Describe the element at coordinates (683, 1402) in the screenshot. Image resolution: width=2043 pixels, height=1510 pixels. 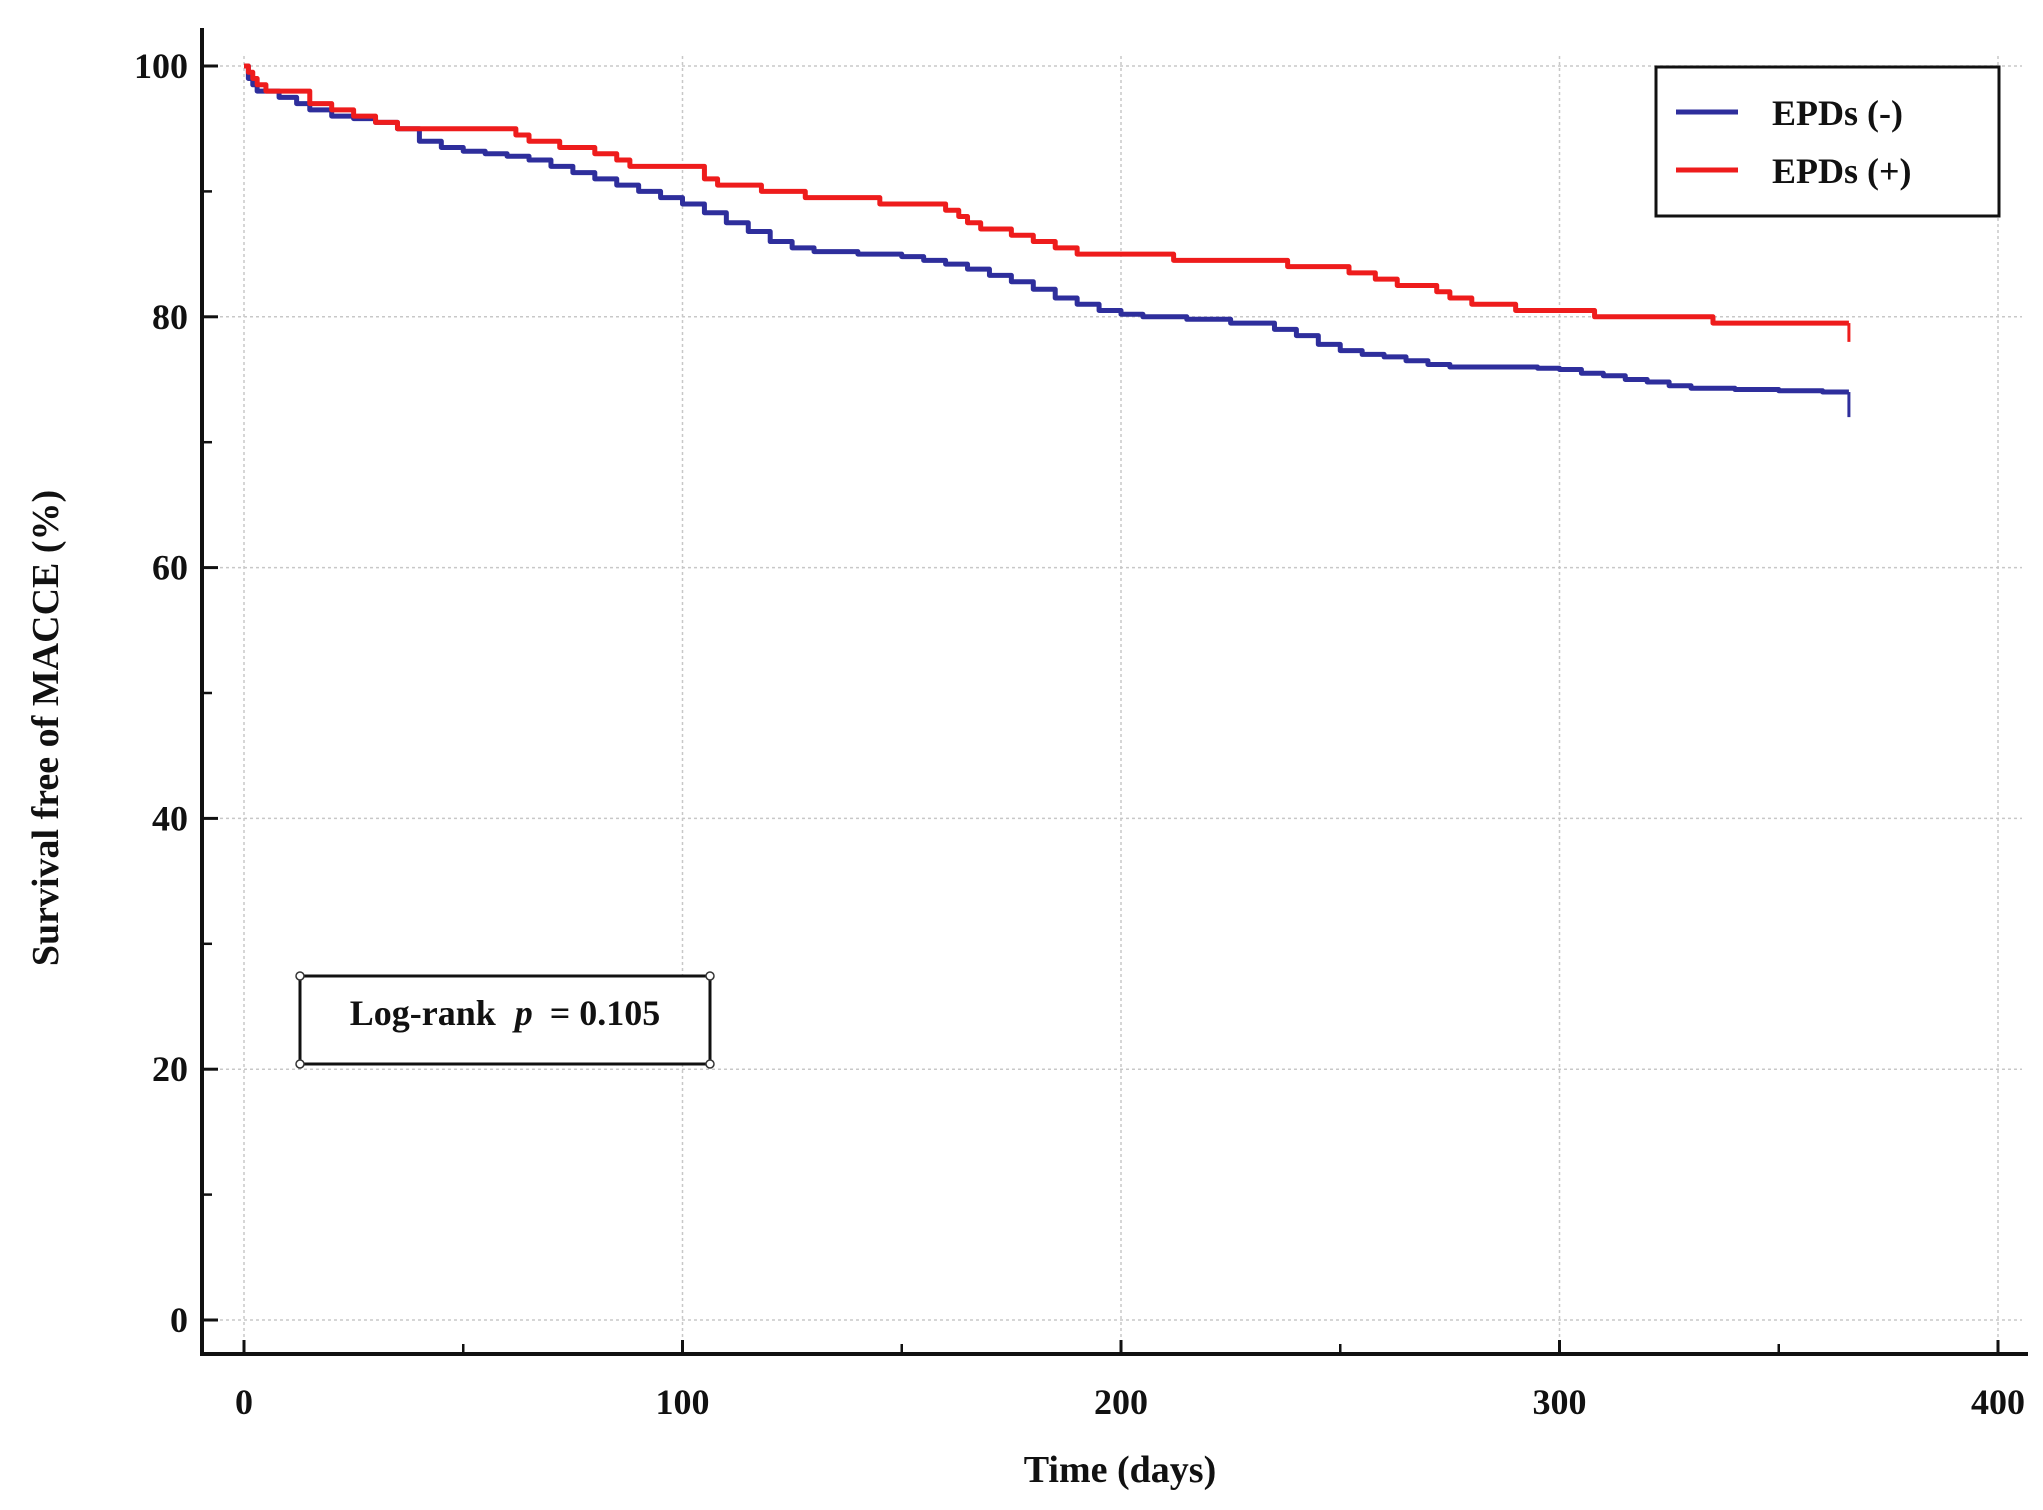
I see `x-tick-label: 100` at that location.